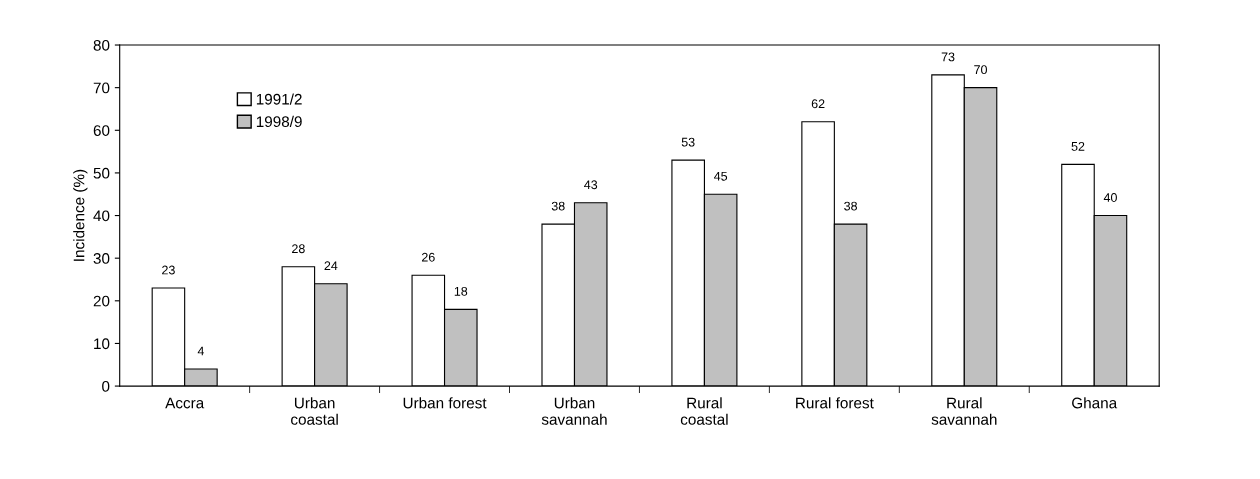  What do you see at coordinates (101, 301) in the screenshot?
I see `y-tick-label: 20` at bounding box center [101, 301].